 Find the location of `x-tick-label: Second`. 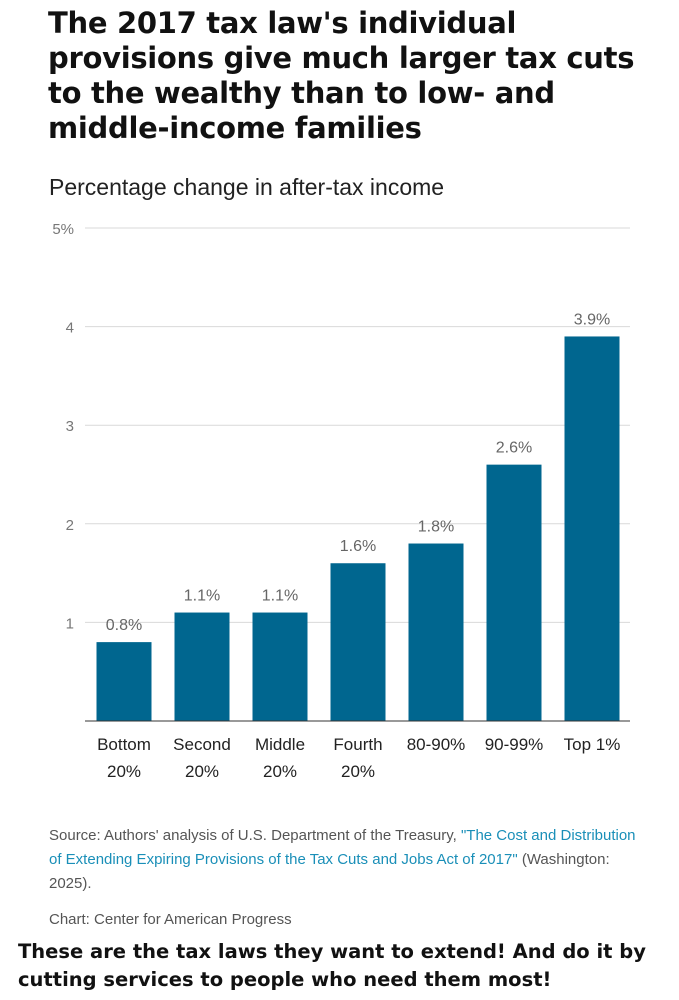

x-tick-label: Second is located at coordinates (202, 744).